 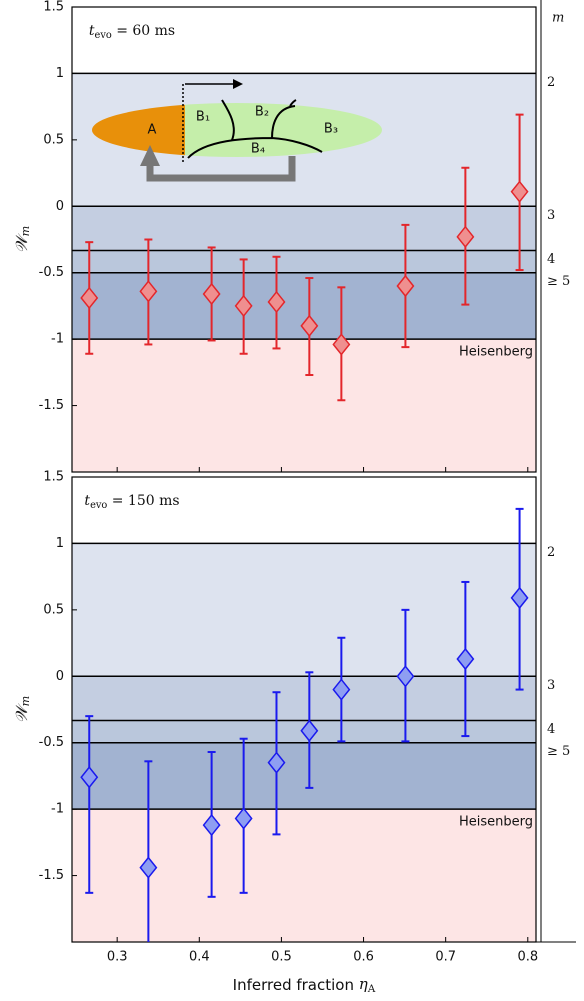 I want to click on inset-label: B₂, so click(x=262, y=112).